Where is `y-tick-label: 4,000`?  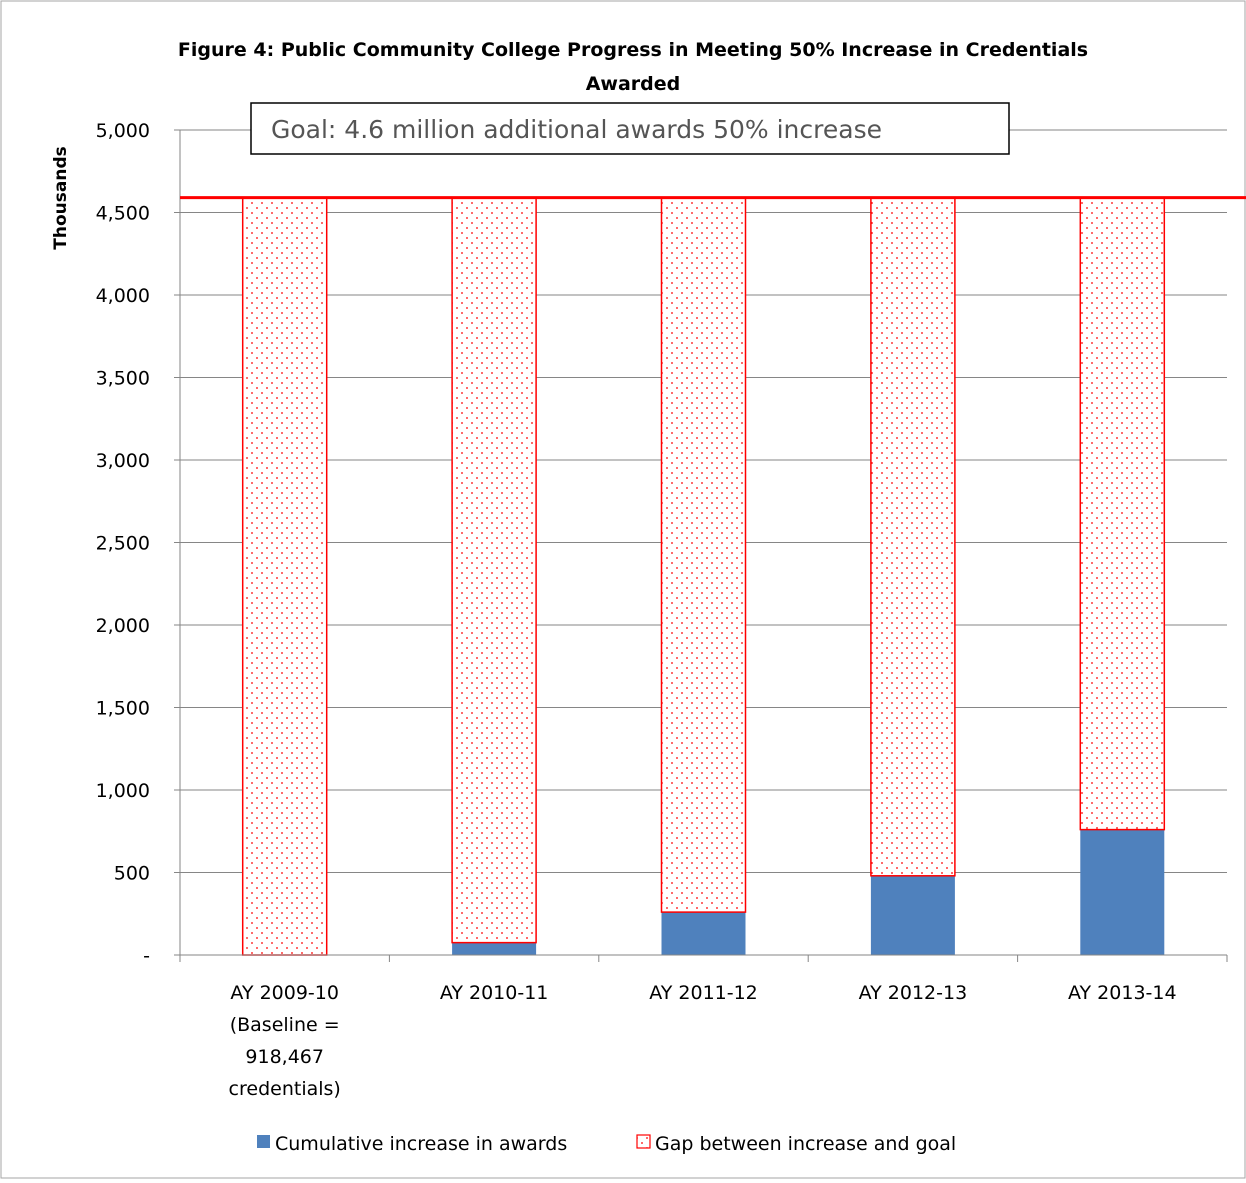
y-tick-label: 4,000 is located at coordinates (123, 296).